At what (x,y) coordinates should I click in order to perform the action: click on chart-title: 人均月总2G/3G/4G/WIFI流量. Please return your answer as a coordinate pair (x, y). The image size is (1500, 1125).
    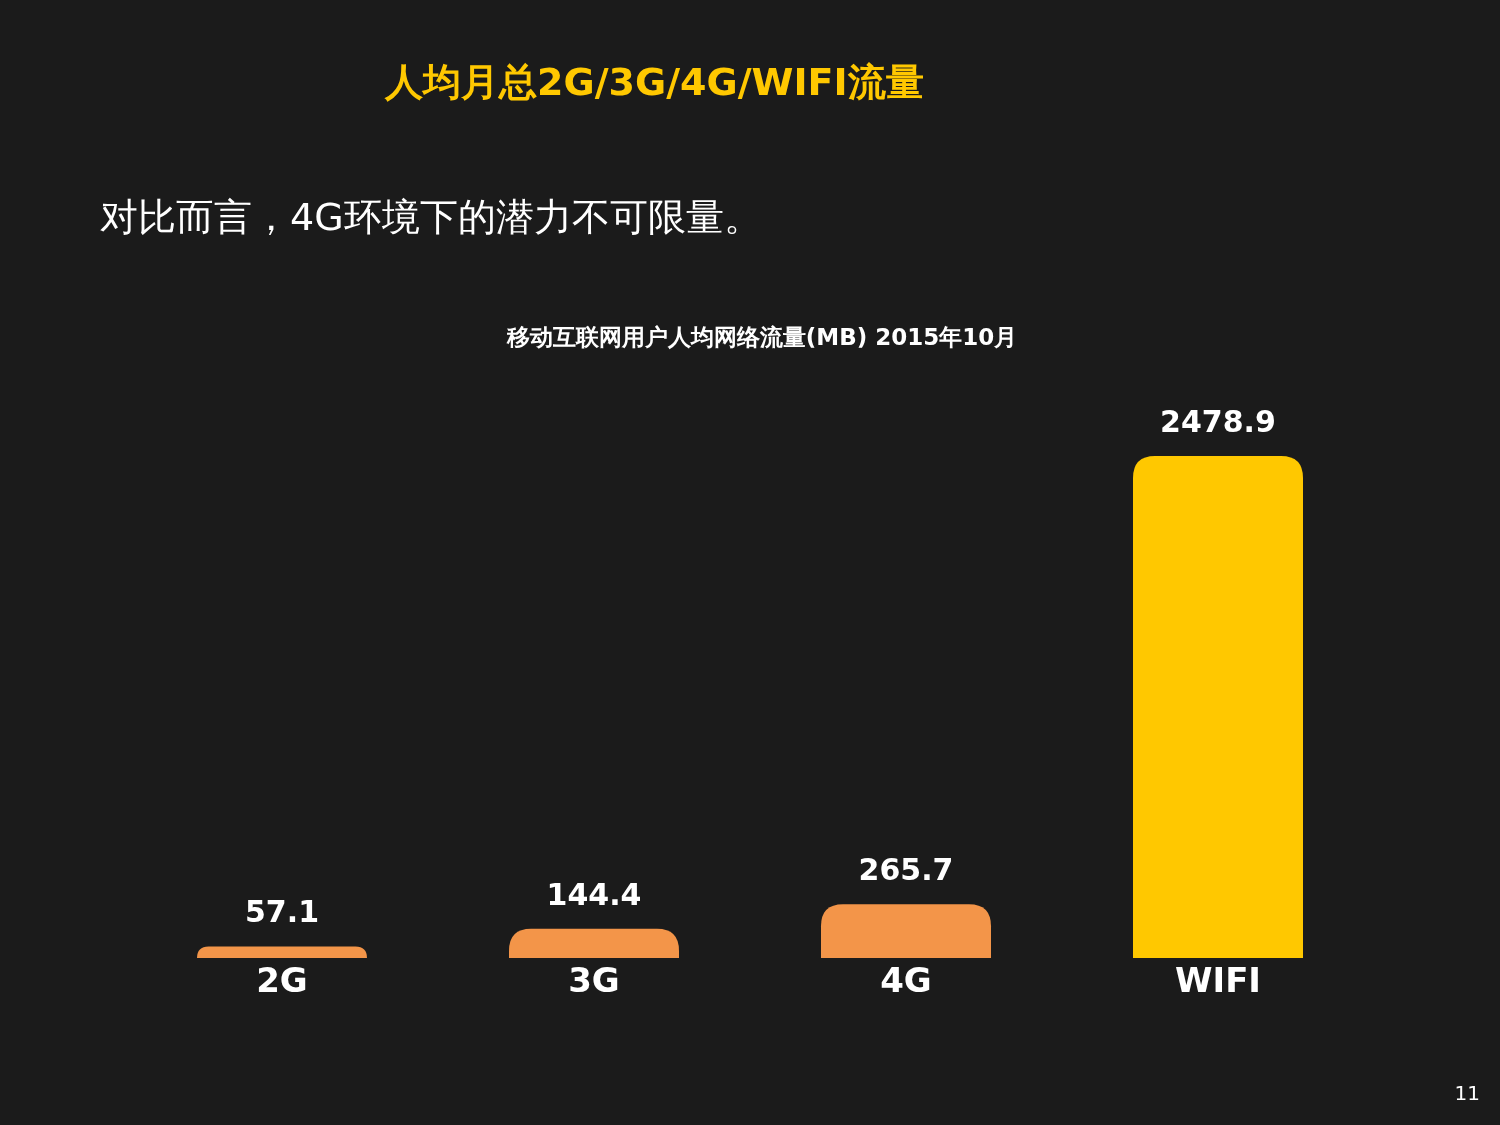
    Looking at the image, I should click on (654, 82).